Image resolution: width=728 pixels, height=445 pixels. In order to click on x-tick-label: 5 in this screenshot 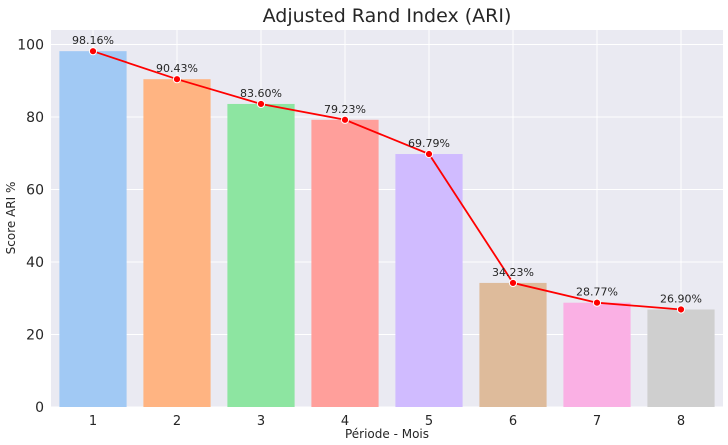, I will do `click(429, 421)`.